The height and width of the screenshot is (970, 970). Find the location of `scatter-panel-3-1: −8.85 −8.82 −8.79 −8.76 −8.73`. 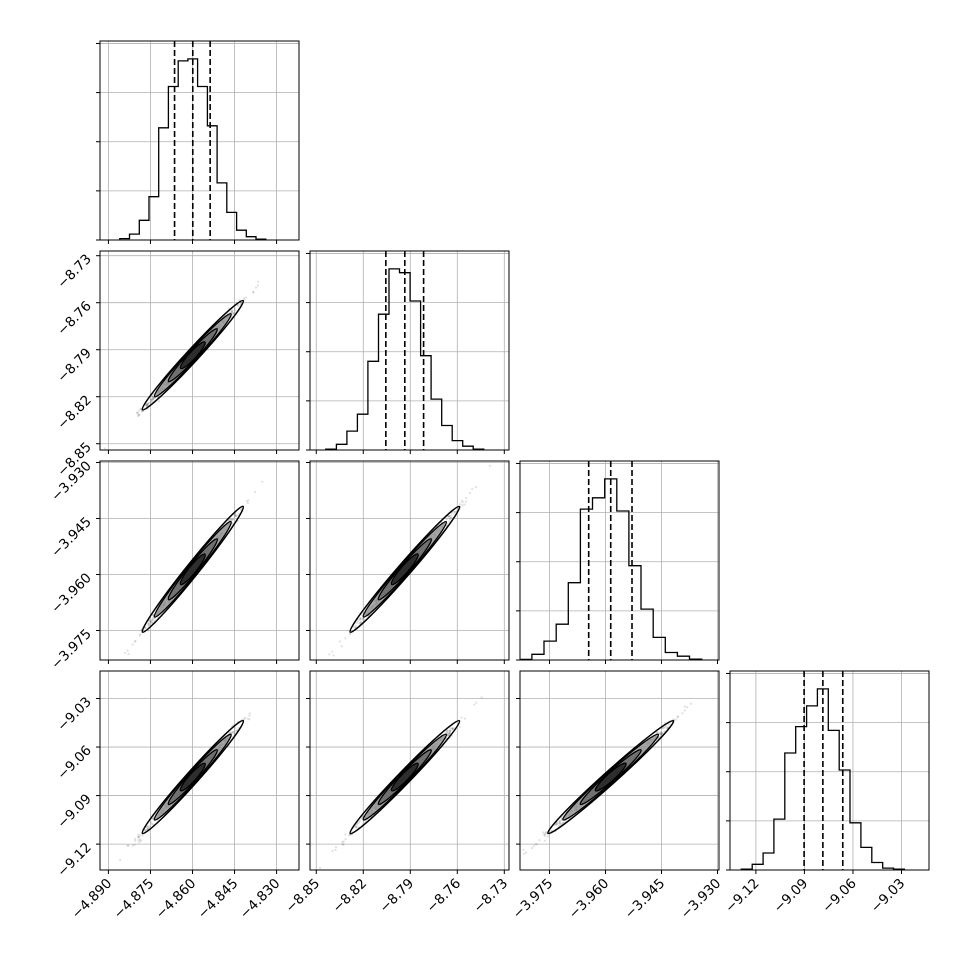

scatter-panel-3-1: −8.85 −8.82 −8.79 −8.76 −8.73 is located at coordinates (397, 793).